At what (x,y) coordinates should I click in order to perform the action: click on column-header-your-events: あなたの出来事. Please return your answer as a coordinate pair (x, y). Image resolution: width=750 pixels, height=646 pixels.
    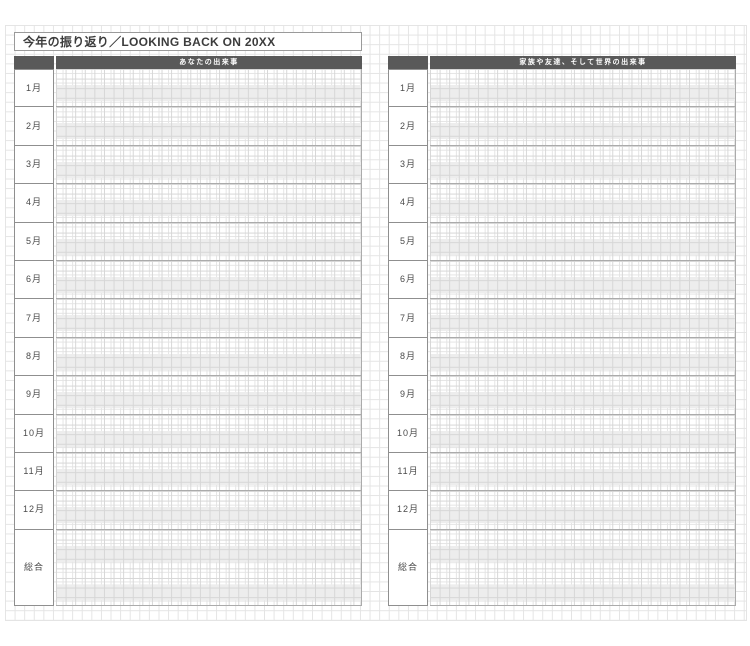
    Looking at the image, I should click on (209, 62).